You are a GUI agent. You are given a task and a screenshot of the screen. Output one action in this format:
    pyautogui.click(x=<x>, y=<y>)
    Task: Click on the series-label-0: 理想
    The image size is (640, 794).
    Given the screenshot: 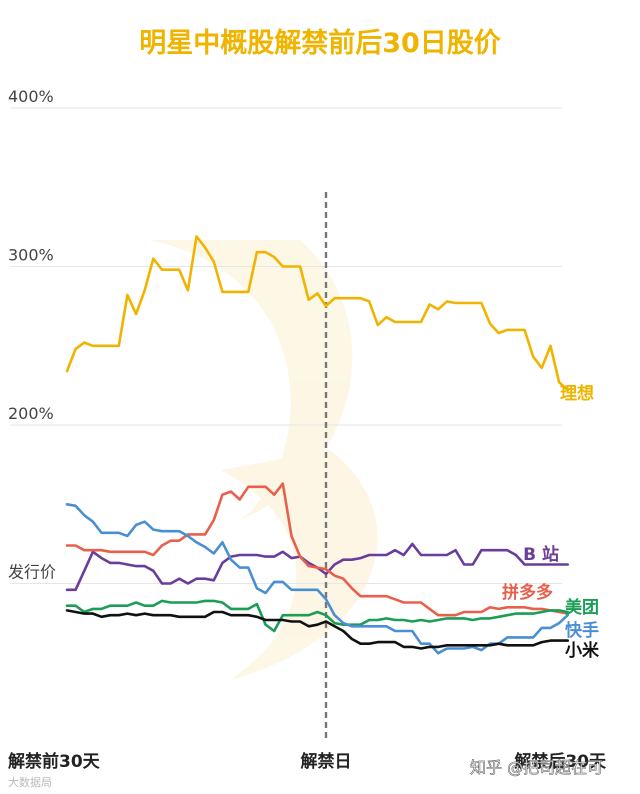 What is the action you would take?
    pyautogui.click(x=577, y=393)
    